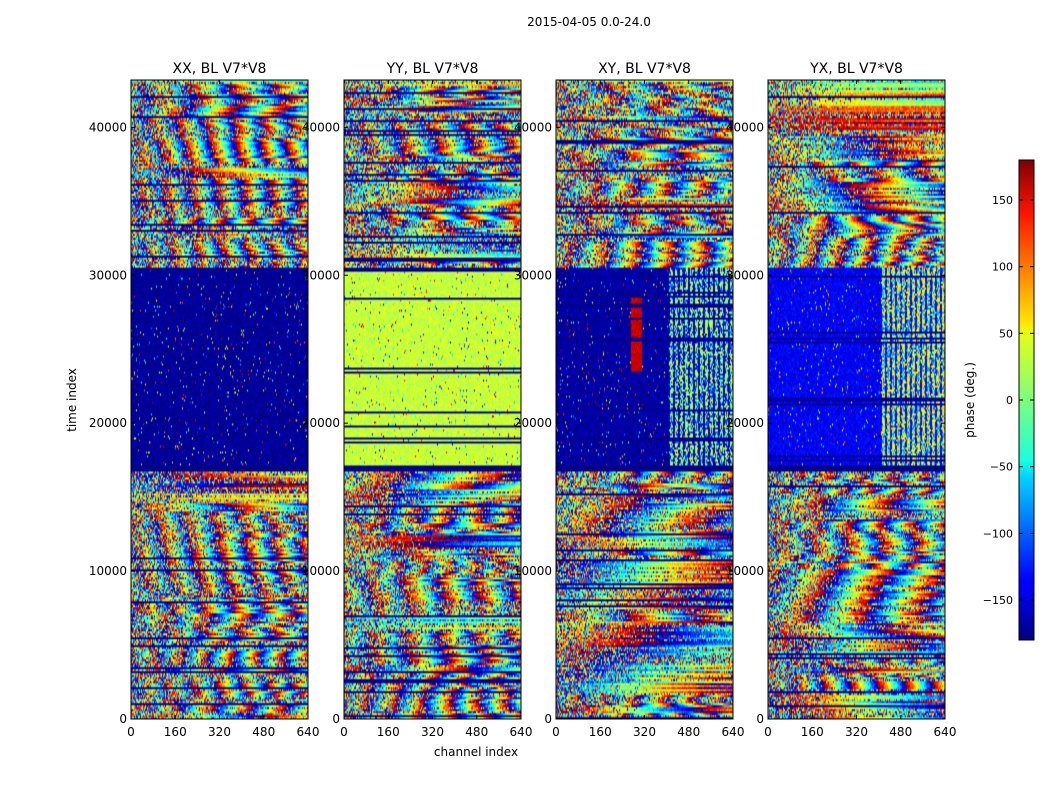 The width and height of the screenshot is (1050, 800). Describe the element at coordinates (1006, 333) in the screenshot. I see `colorbar-tick-label: 50` at that location.